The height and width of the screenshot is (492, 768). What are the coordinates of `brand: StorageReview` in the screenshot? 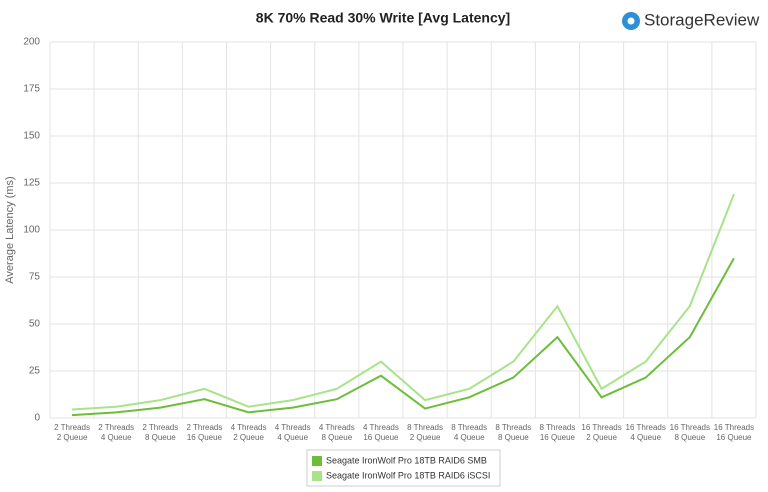 It's located at (702, 19).